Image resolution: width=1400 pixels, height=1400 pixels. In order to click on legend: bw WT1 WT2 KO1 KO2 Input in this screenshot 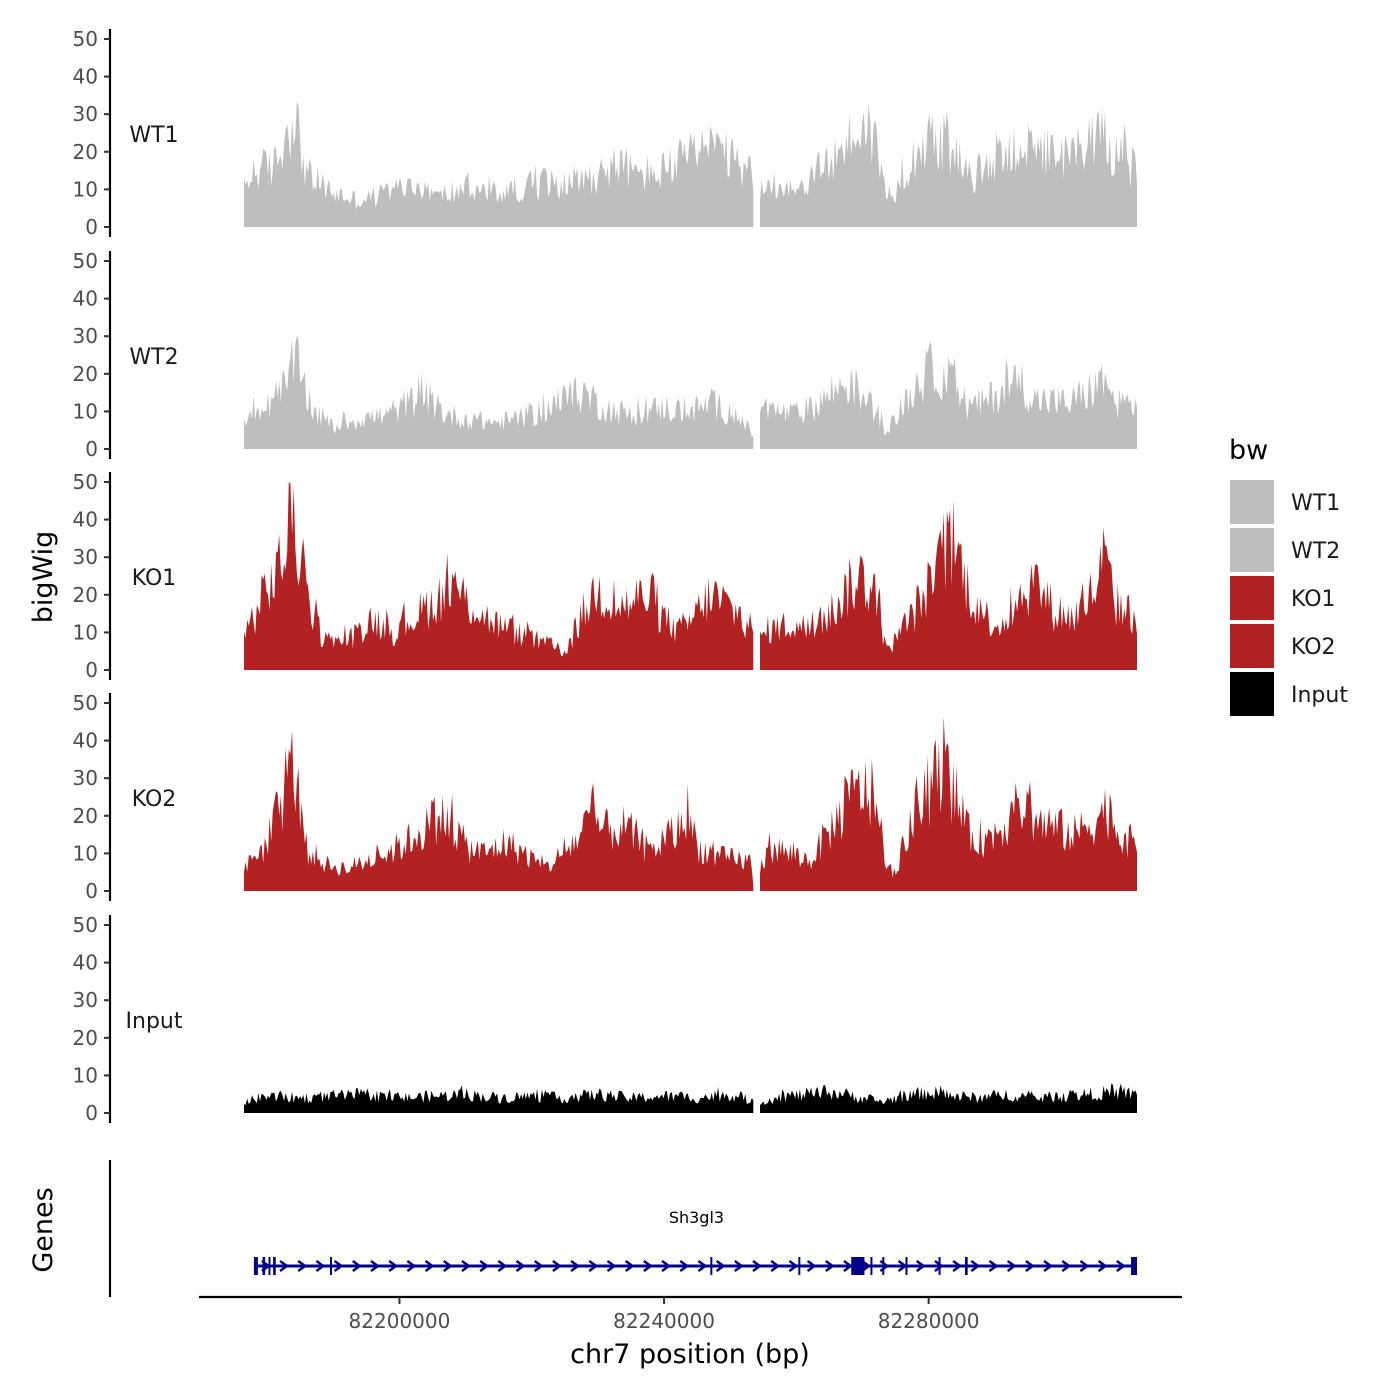, I will do `click(1288, 575)`.